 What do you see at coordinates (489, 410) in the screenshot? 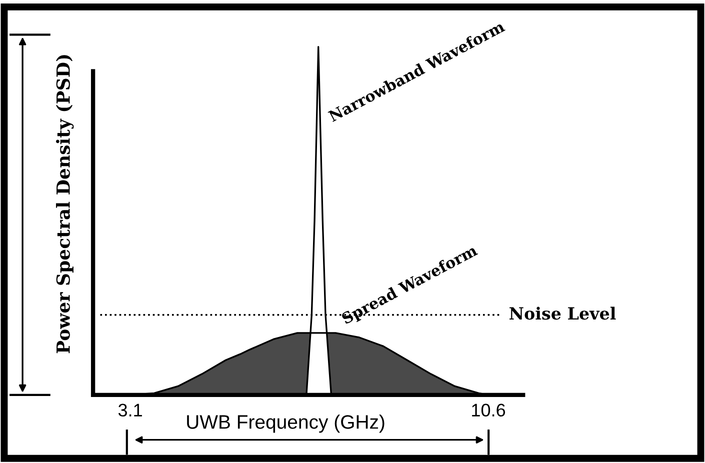
I see `x-tick-label: 10.6` at bounding box center [489, 410].